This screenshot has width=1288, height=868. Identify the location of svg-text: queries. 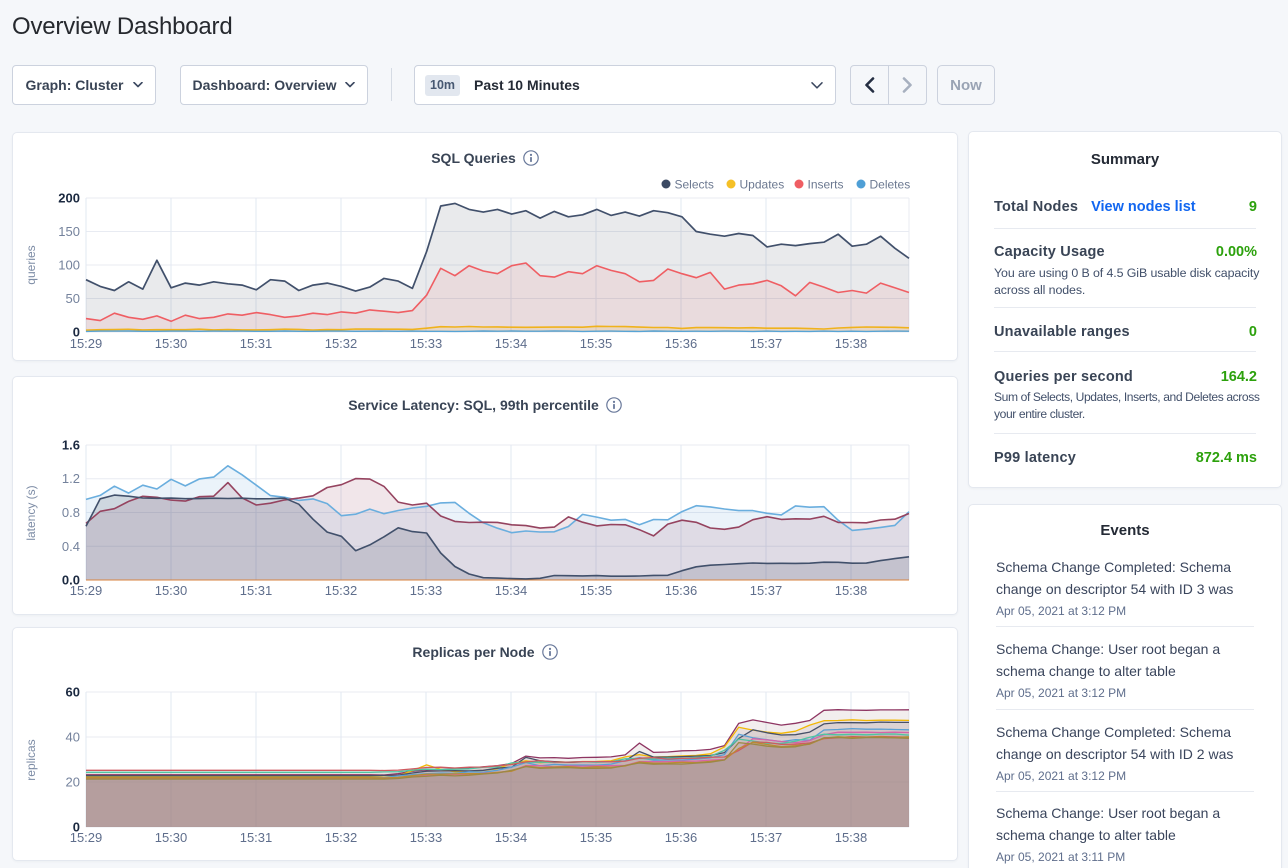
(31, 264).